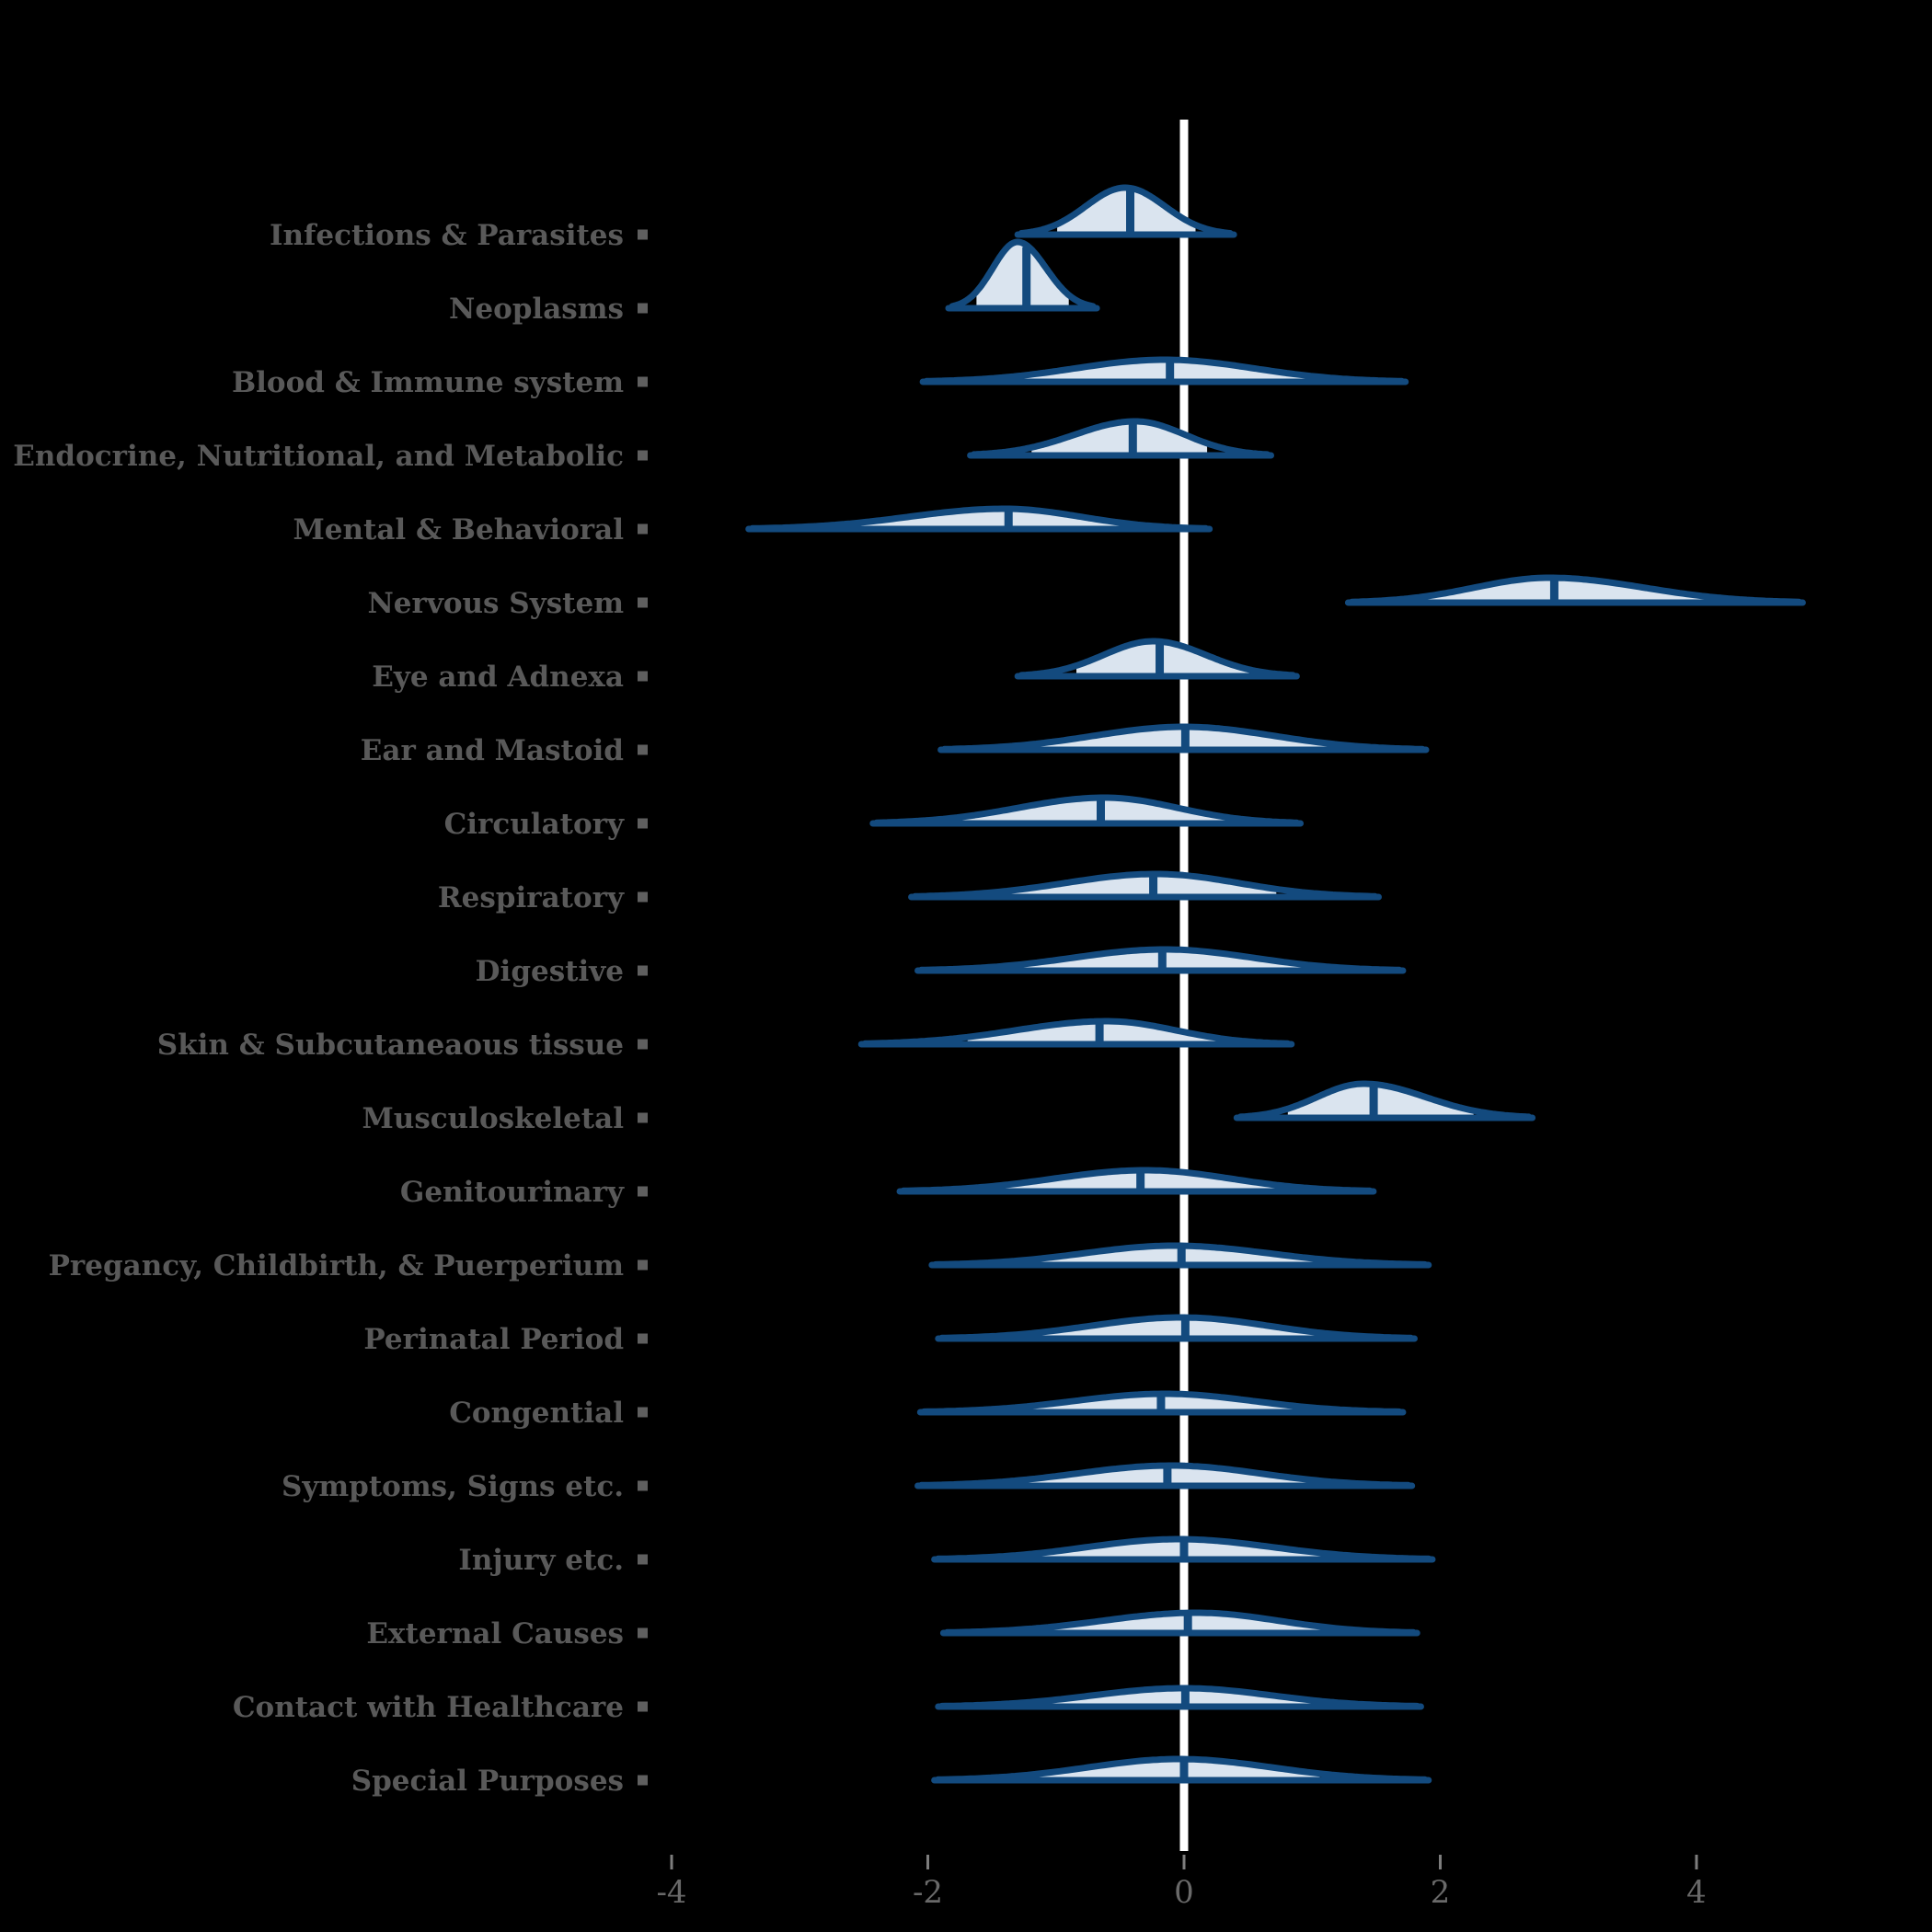 The width and height of the screenshot is (1932, 1932). Describe the element at coordinates (498, 677) in the screenshot. I see `category-label: Eye and Adnexa` at that location.